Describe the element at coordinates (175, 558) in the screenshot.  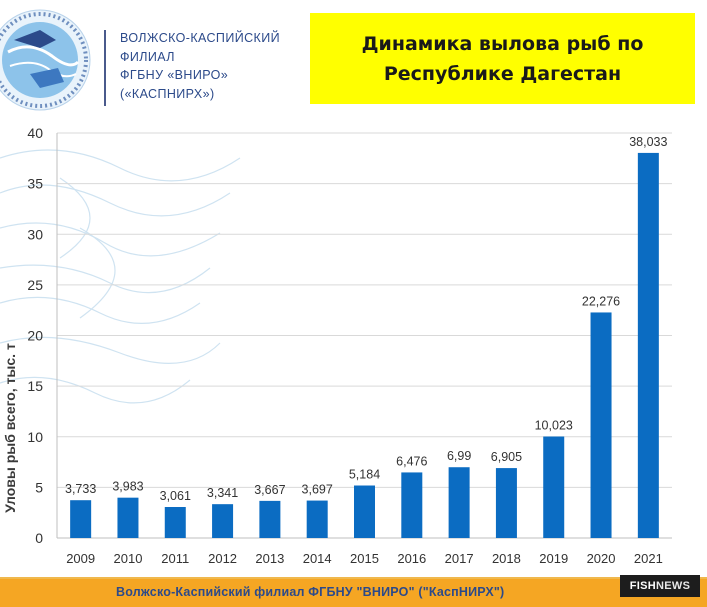
I see `x-tick-label-2011: 2011` at that location.